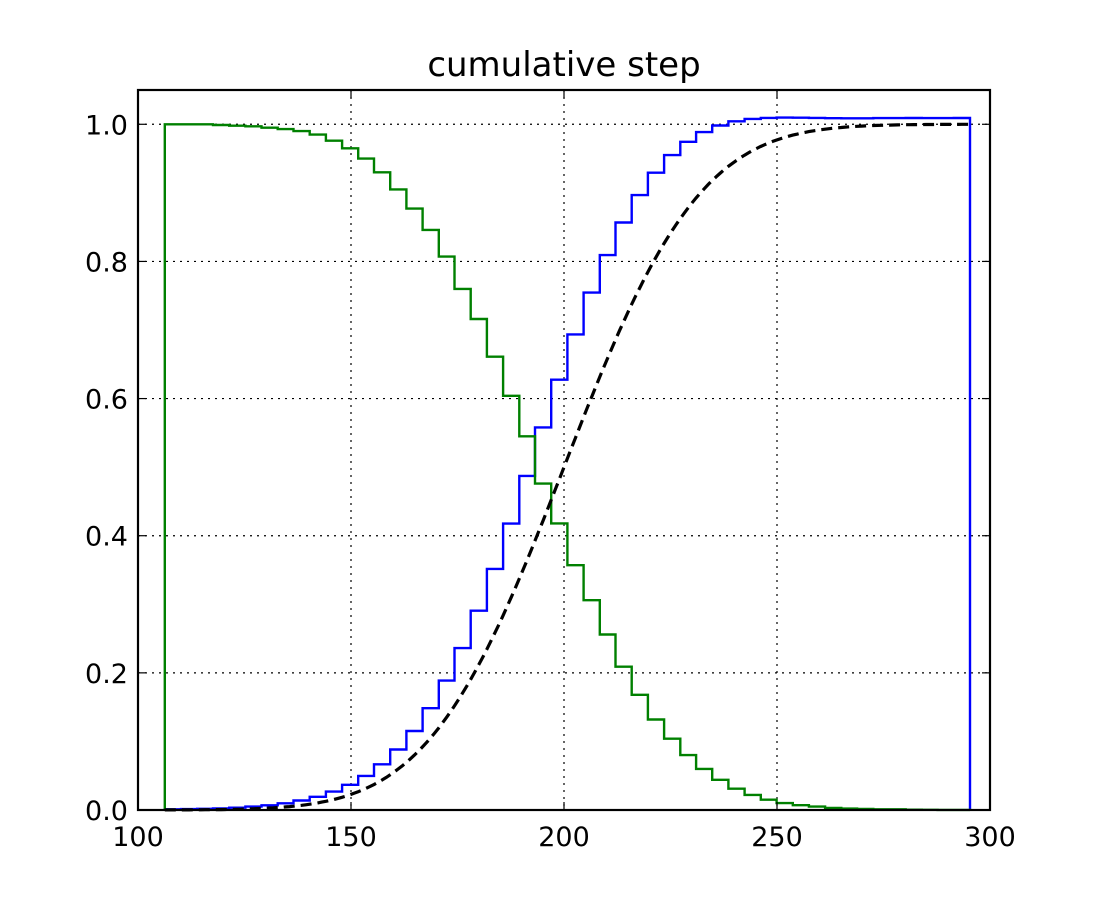  Describe the element at coordinates (106, 262) in the screenshot. I see `y-tick-label: 0.8` at that location.